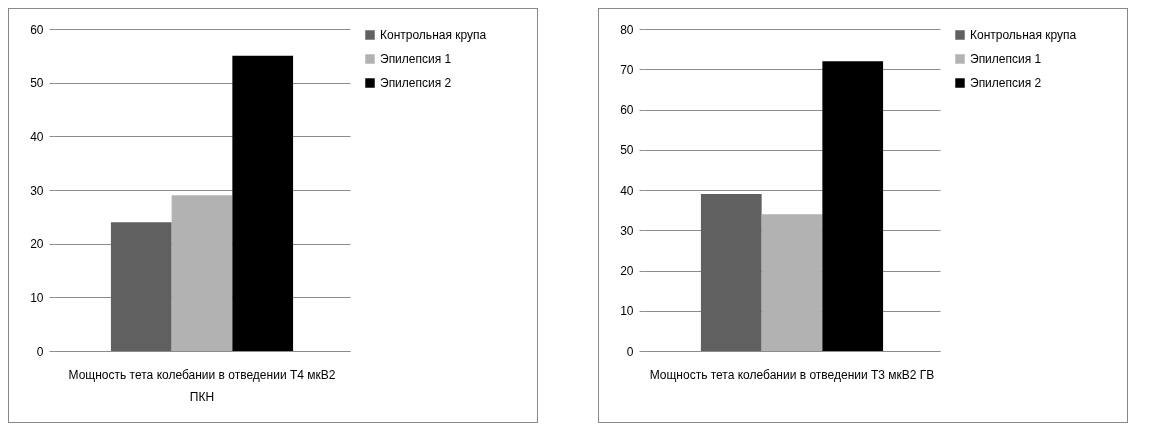  I want to click on y-tick-label: 70, so click(627, 69).